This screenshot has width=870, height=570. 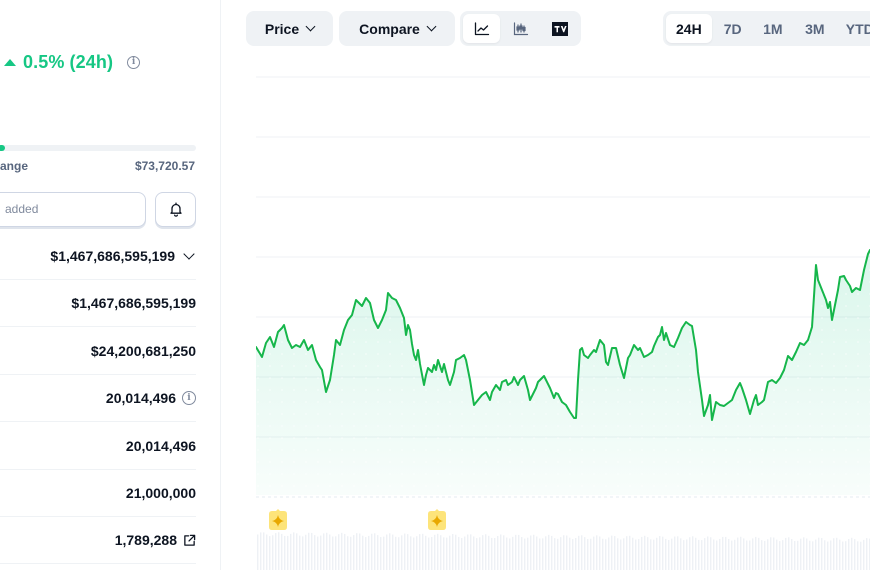 I want to click on stat-value: 1,789,288, so click(x=145, y=540).